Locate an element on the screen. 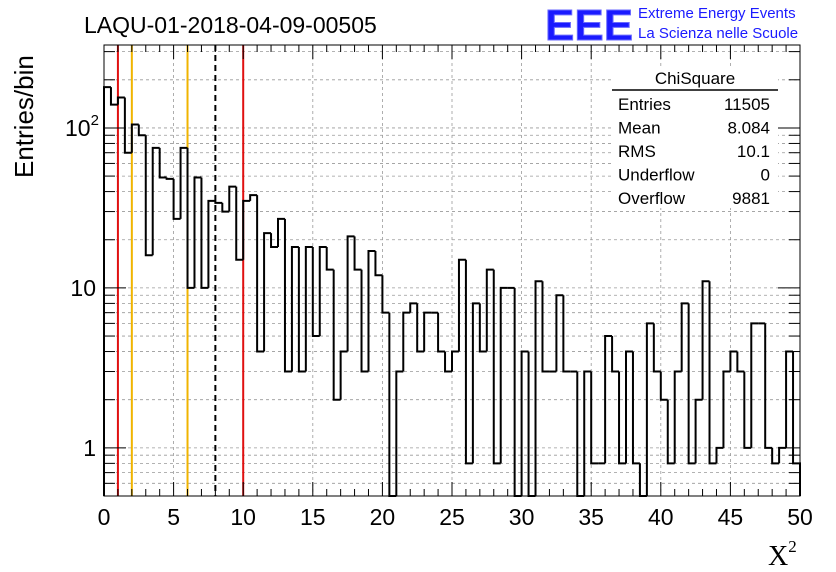 This screenshot has width=836, height=572. x-tick-label: 0 is located at coordinates (104, 517).